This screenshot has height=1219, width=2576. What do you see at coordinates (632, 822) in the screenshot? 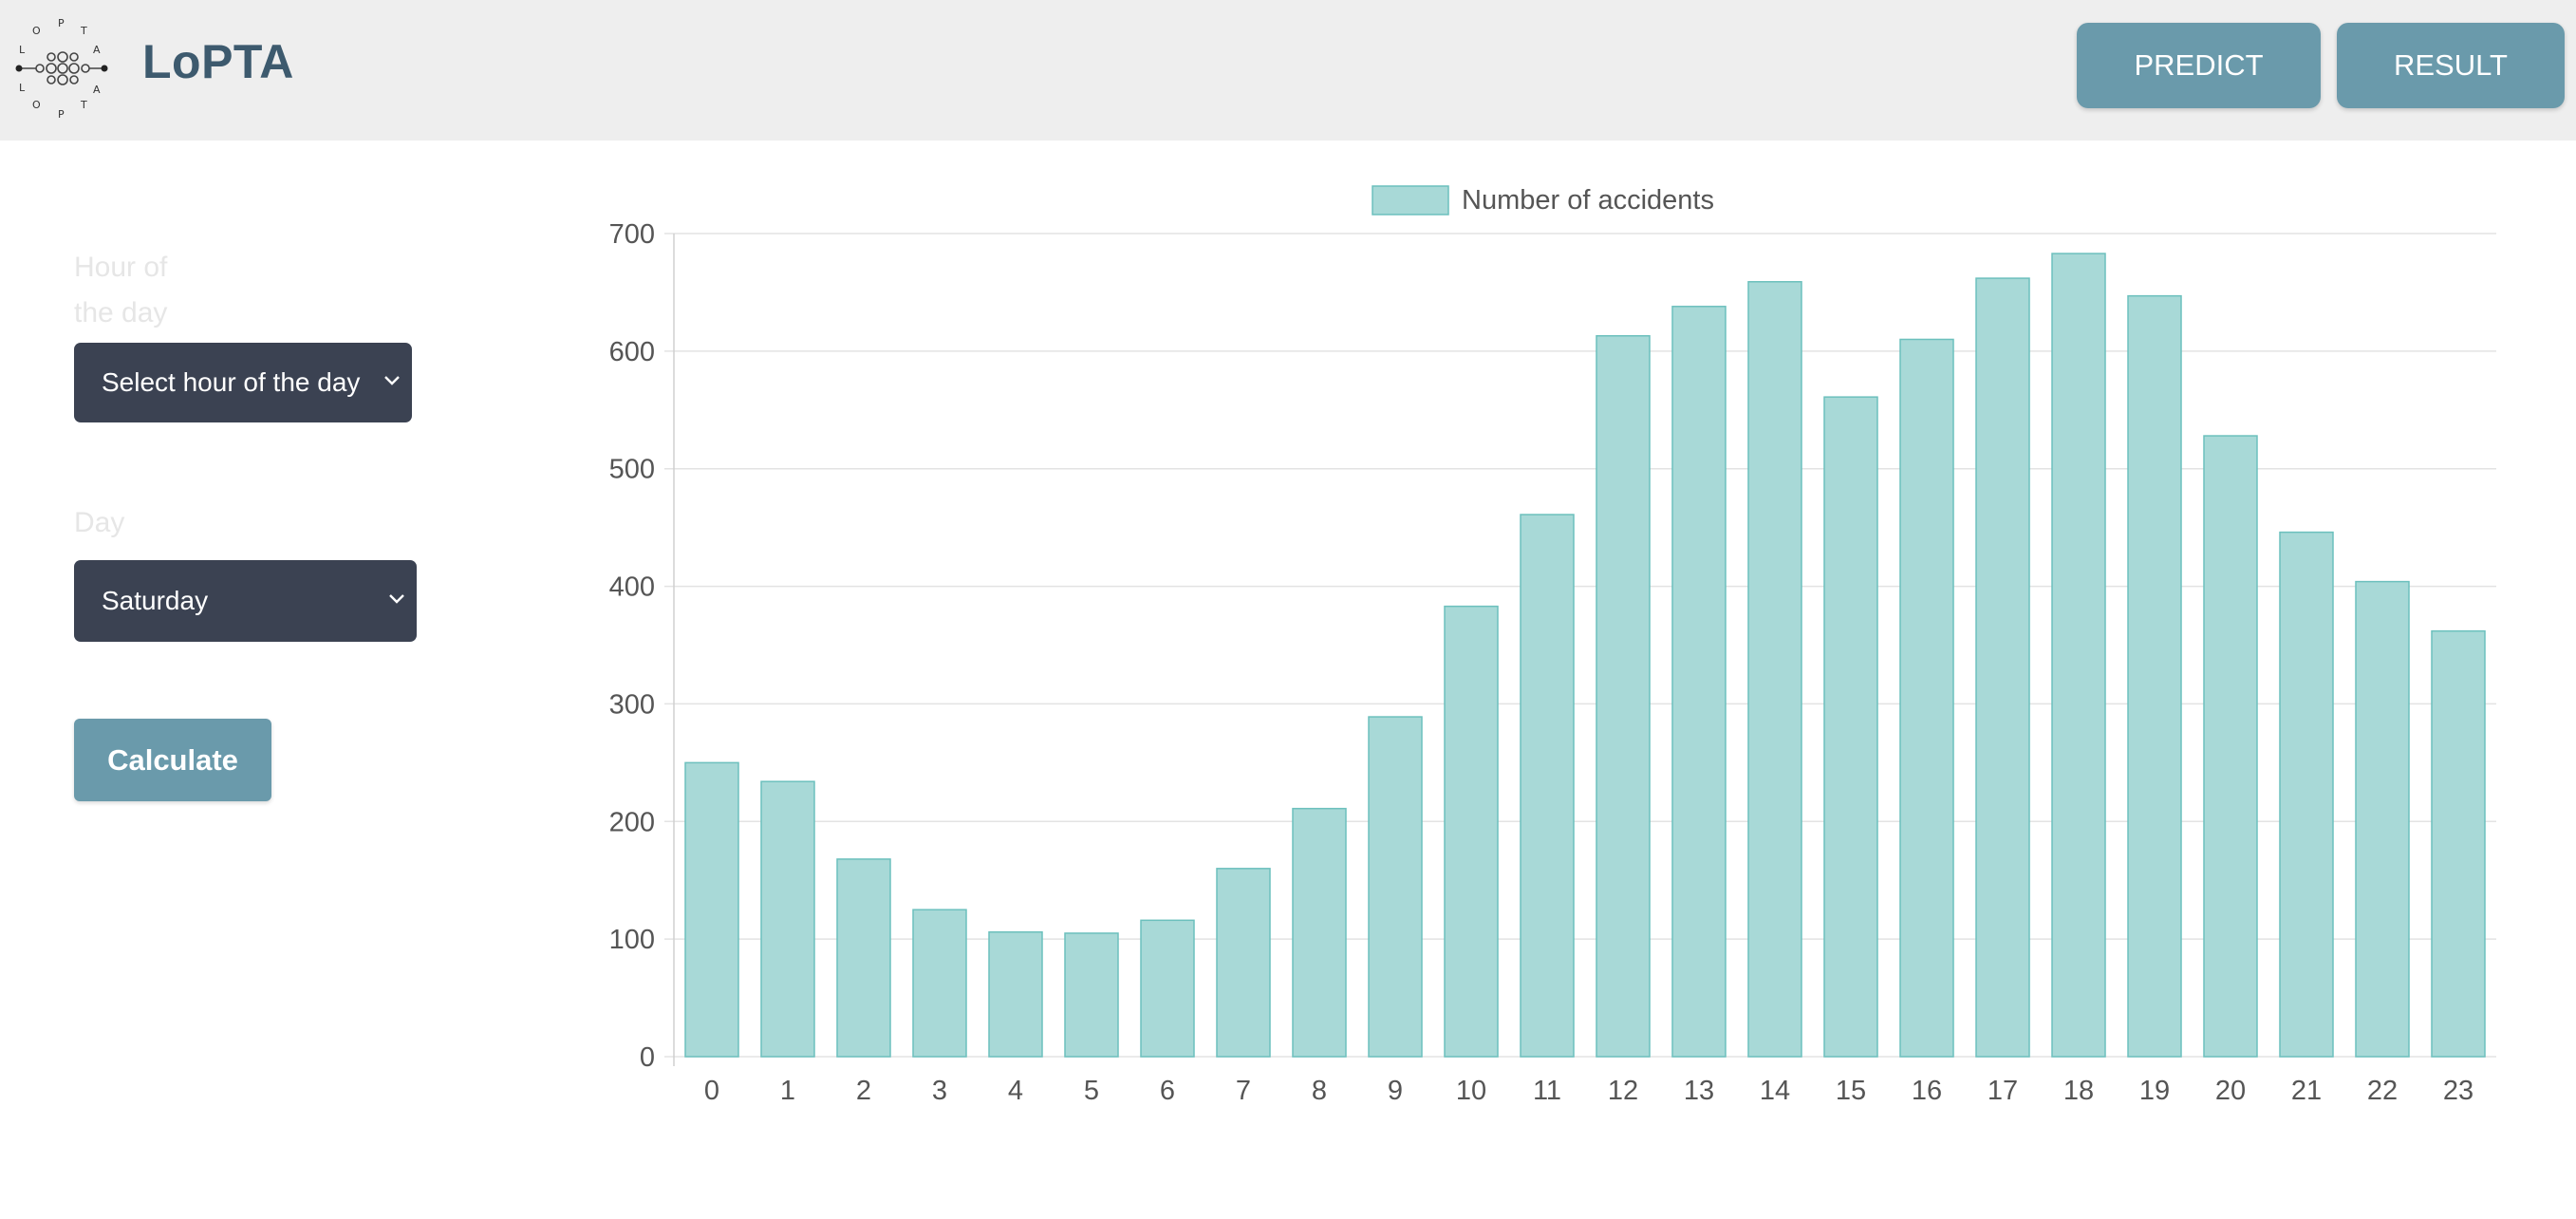
I see `y-tick-label: 200` at bounding box center [632, 822].